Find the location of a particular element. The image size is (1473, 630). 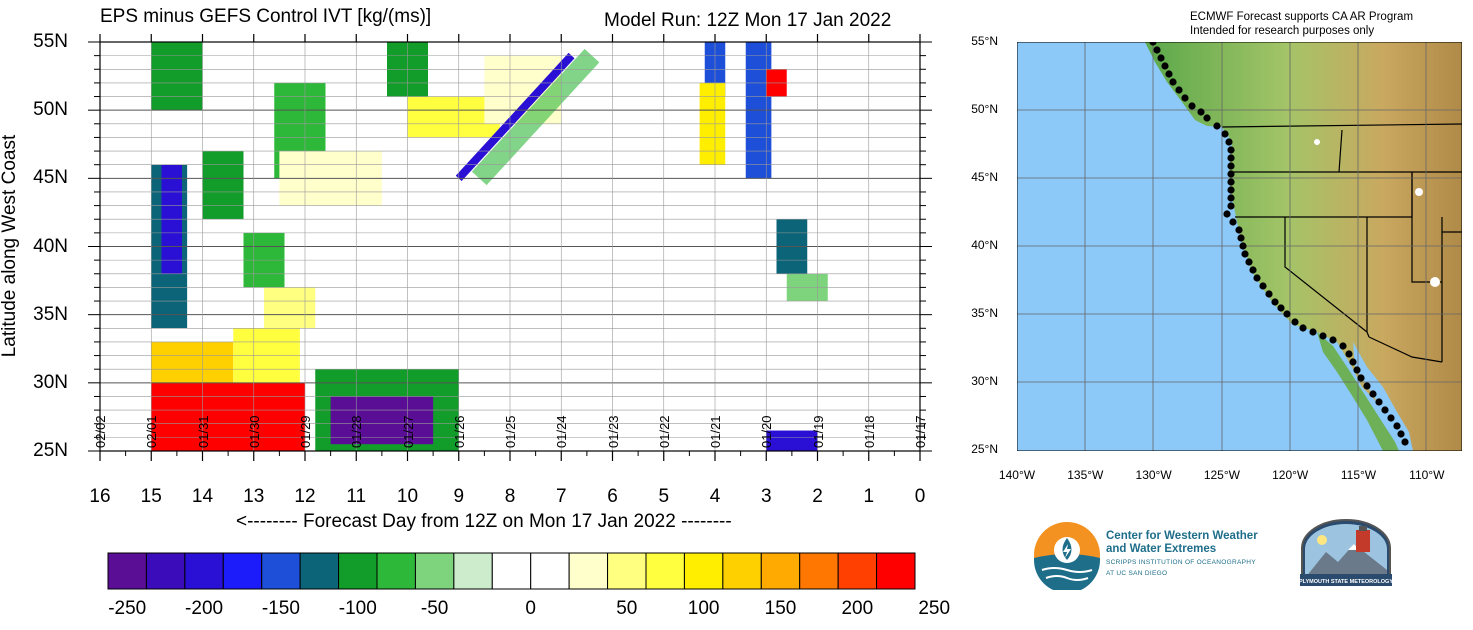

colorbar-label: 0 is located at coordinates (530, 608).